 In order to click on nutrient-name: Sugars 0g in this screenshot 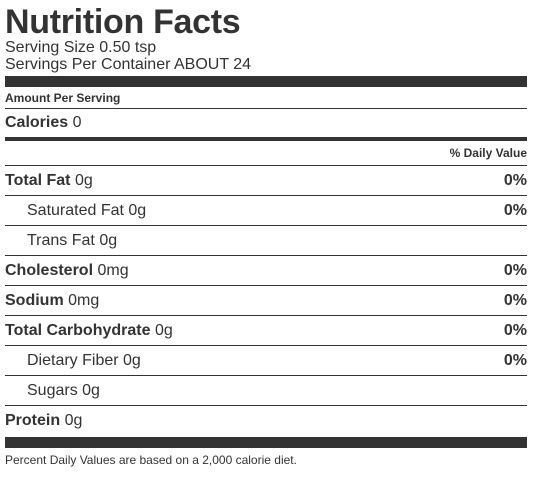, I will do `click(52, 391)`.